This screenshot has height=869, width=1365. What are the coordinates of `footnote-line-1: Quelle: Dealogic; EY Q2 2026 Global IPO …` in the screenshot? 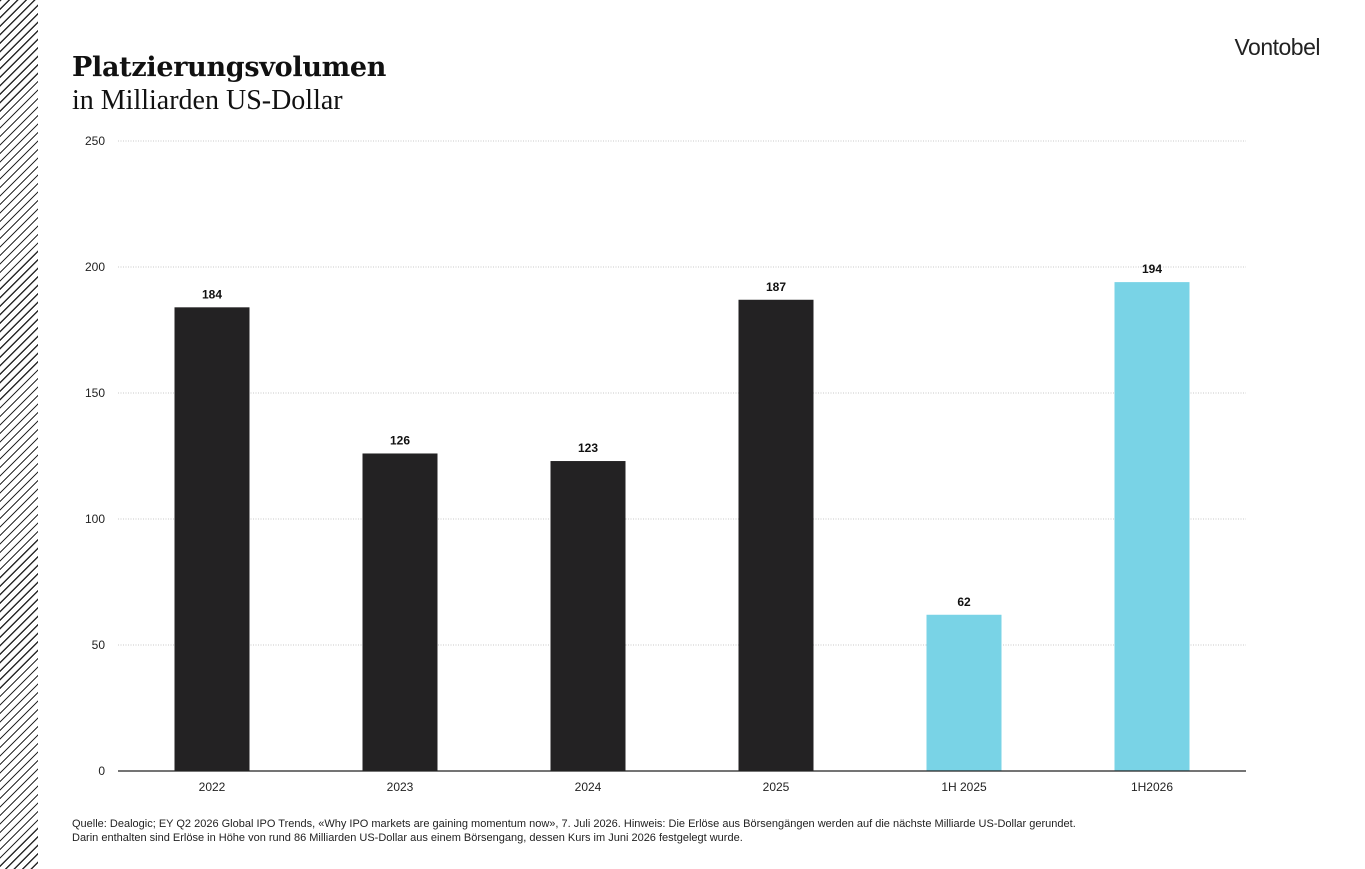 It's located at (574, 824).